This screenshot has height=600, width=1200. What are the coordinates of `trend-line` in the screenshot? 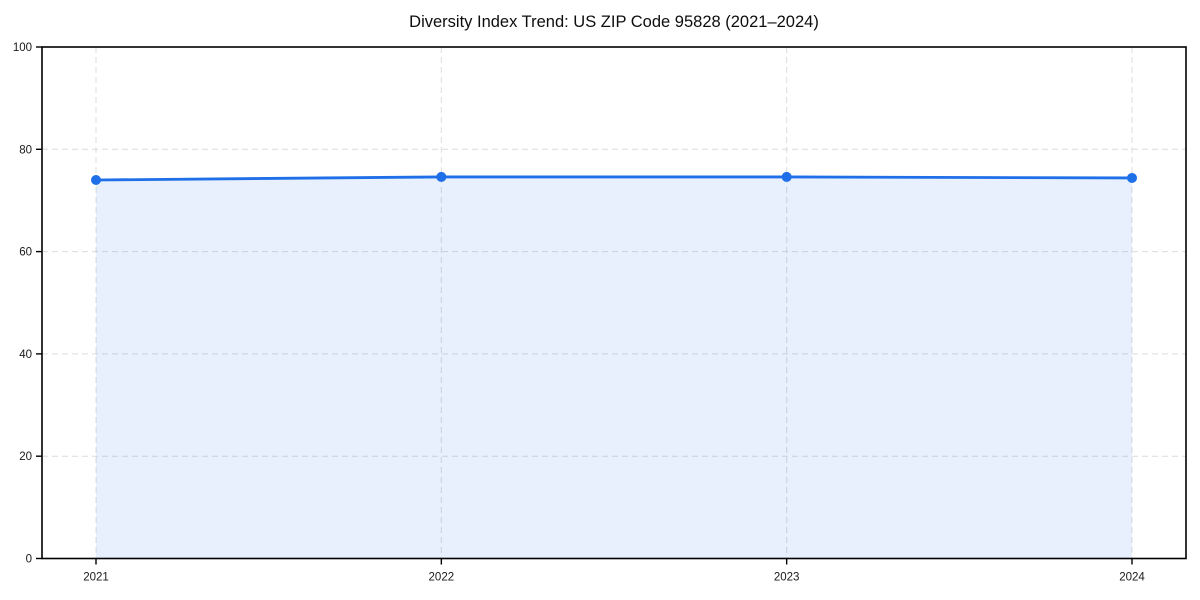 It's located at (614, 178).